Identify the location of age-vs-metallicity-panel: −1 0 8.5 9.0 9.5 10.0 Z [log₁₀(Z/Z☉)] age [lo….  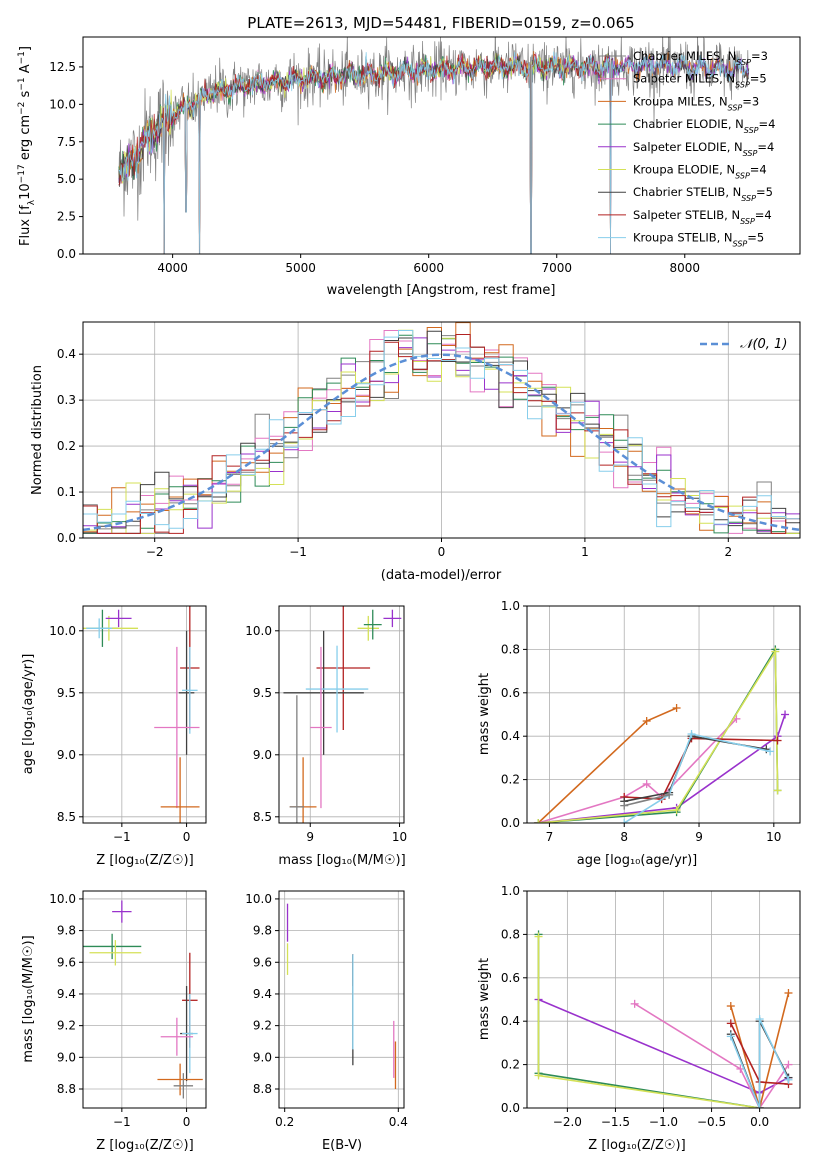
(114, 736).